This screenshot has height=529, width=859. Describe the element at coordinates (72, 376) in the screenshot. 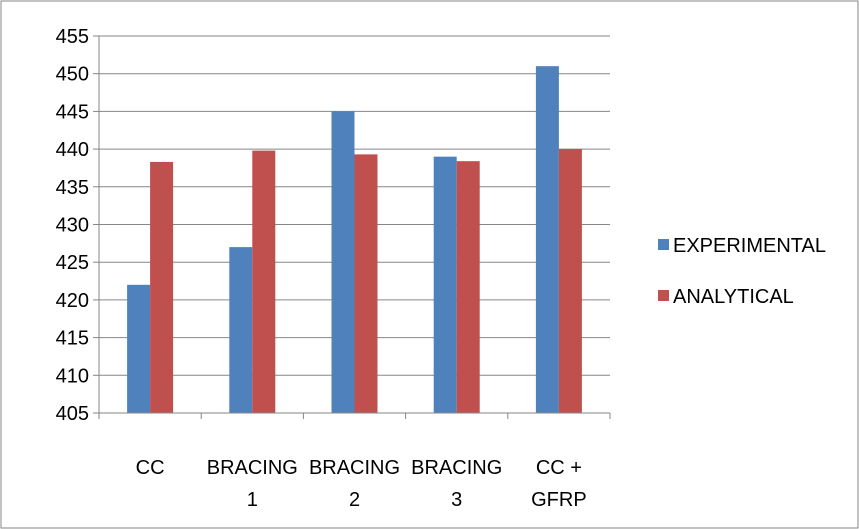

I see `y-tick-label: 410` at that location.